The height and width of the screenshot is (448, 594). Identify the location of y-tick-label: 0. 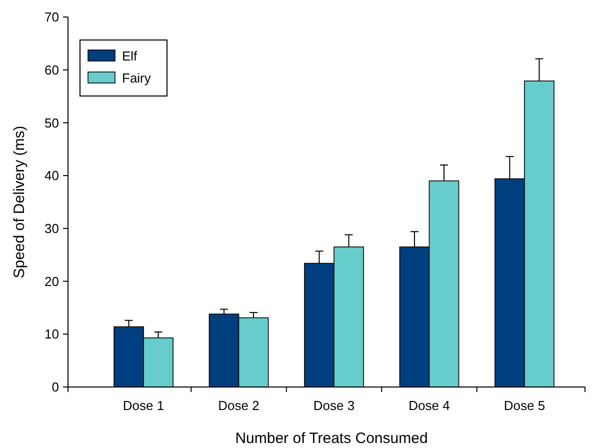
(55, 387).